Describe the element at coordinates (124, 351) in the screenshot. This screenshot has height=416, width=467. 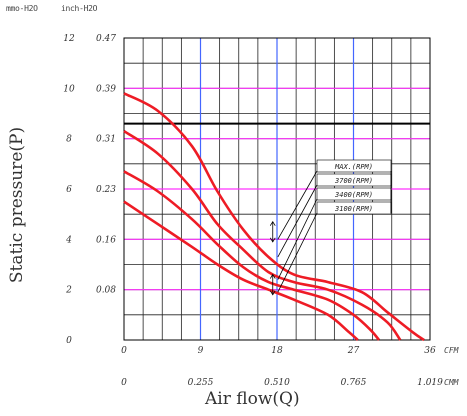
I see `x-tick-label: 0` at that location.